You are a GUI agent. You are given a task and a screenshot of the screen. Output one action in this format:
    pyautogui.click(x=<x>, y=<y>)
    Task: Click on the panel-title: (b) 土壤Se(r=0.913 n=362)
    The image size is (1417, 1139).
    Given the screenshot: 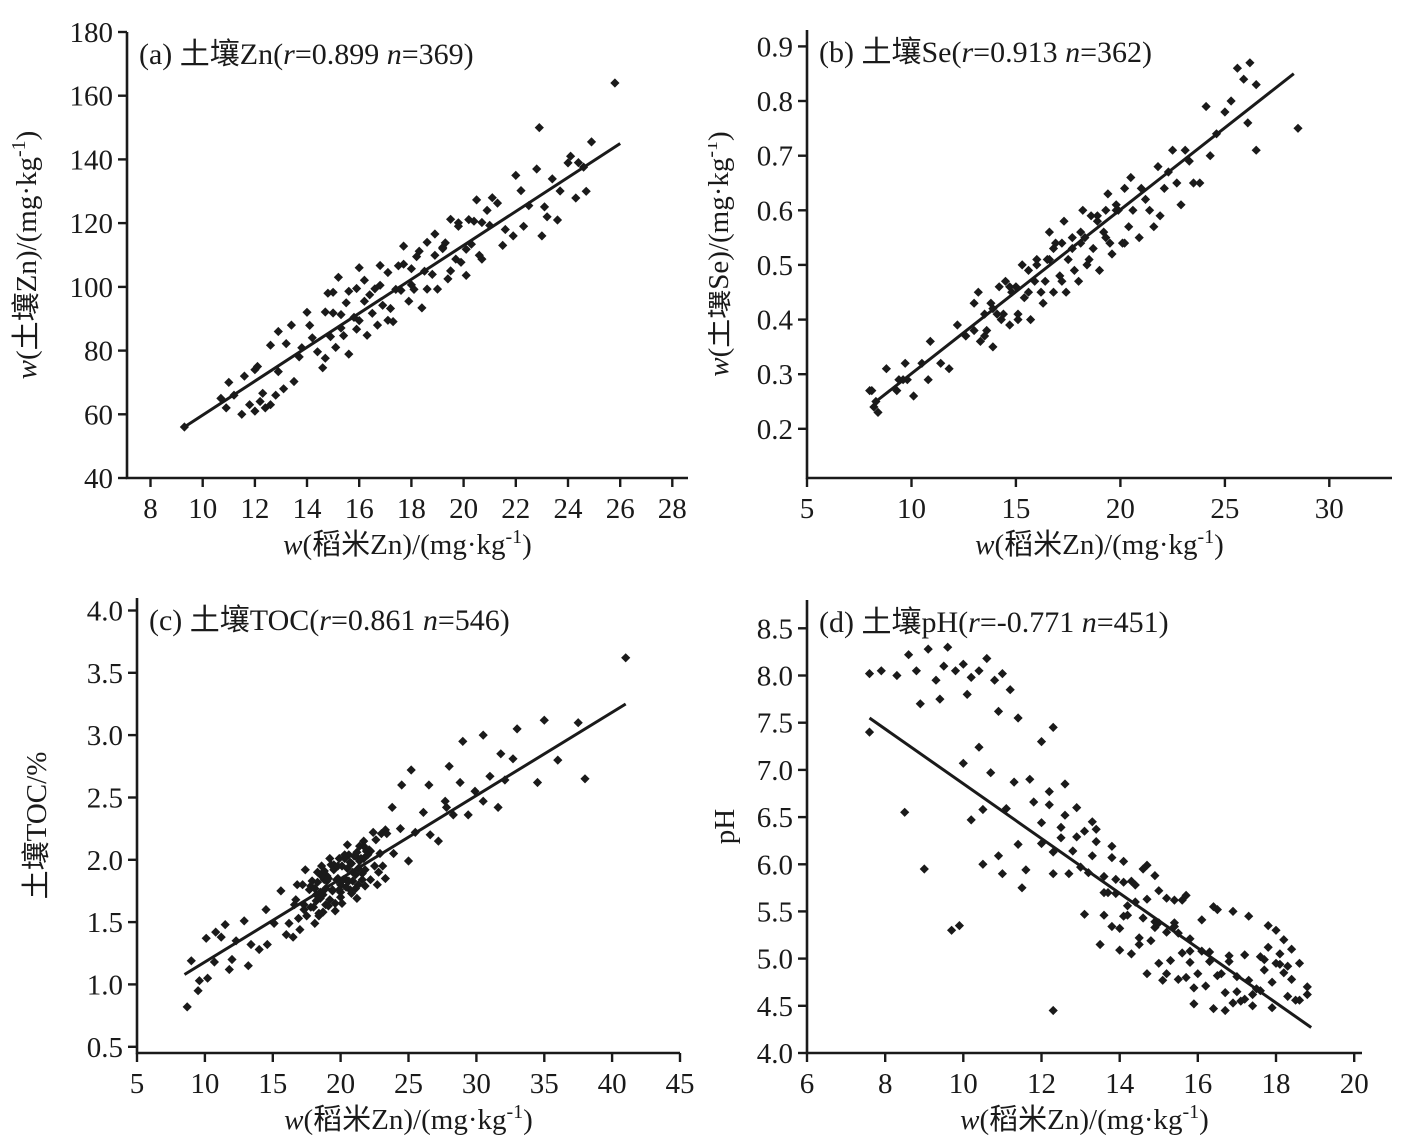 What is the action you would take?
    pyautogui.click(x=985, y=52)
    